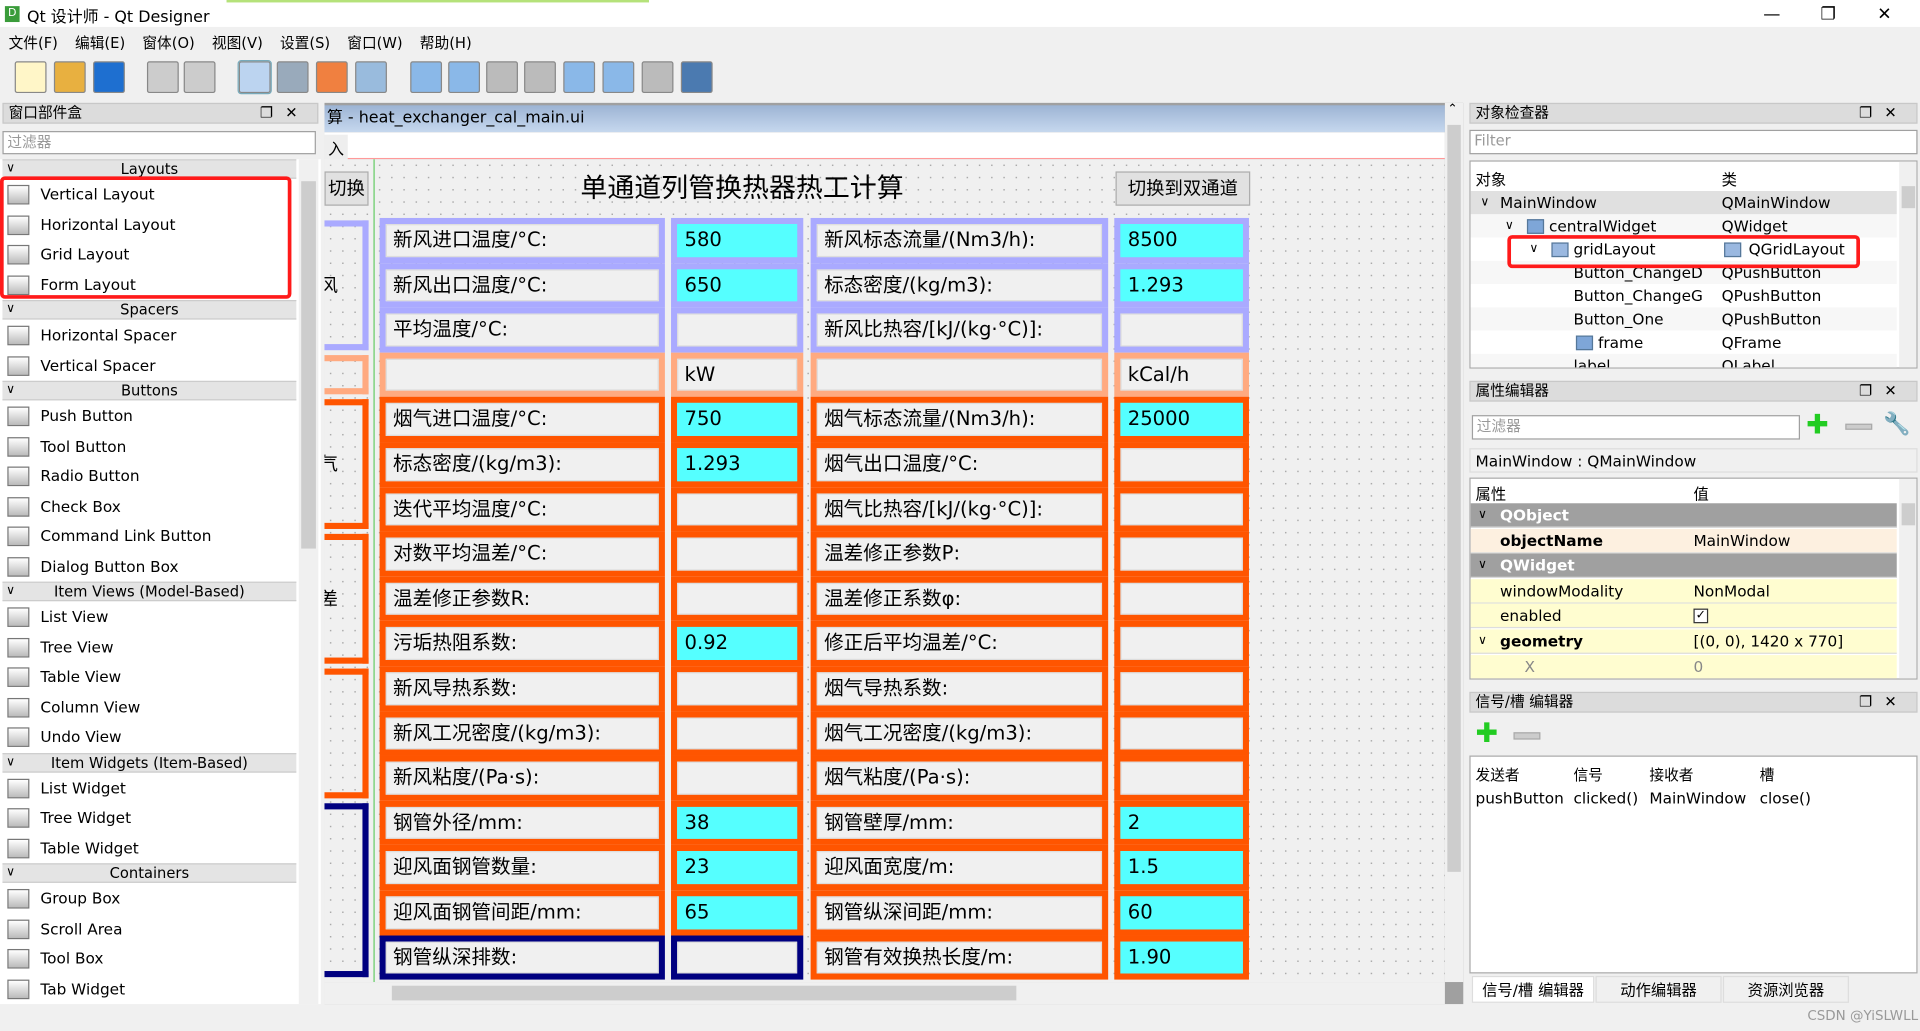 The image size is (1920, 1031). Describe the element at coordinates (60, 647) in the screenshot. I see `widget-item: Tree View` at that location.